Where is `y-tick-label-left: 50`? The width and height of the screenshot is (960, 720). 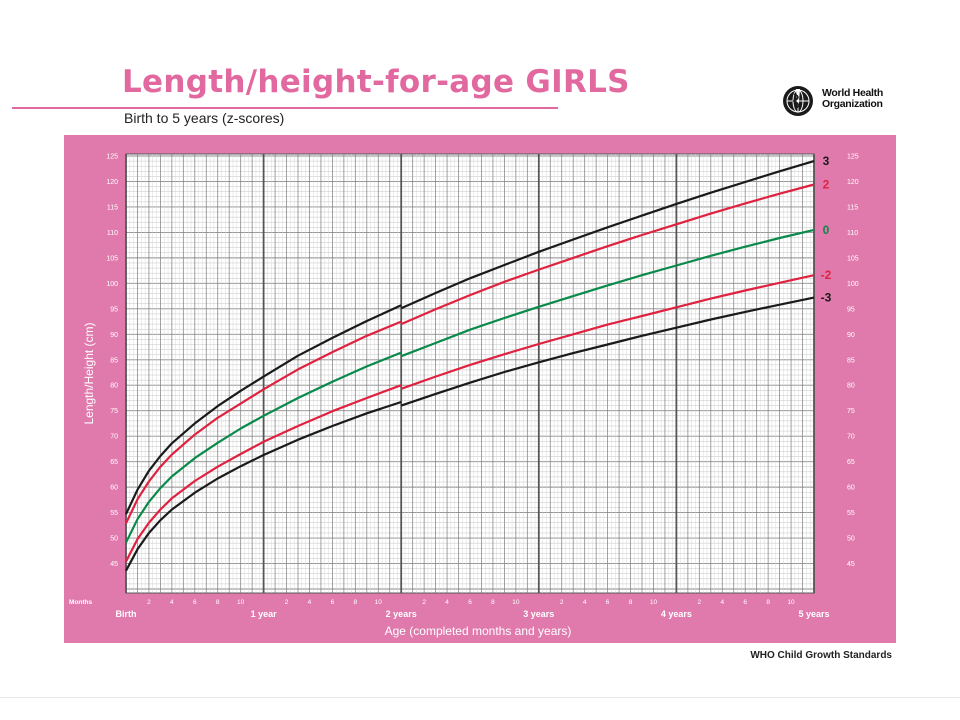 y-tick-label-left: 50 is located at coordinates (114, 539).